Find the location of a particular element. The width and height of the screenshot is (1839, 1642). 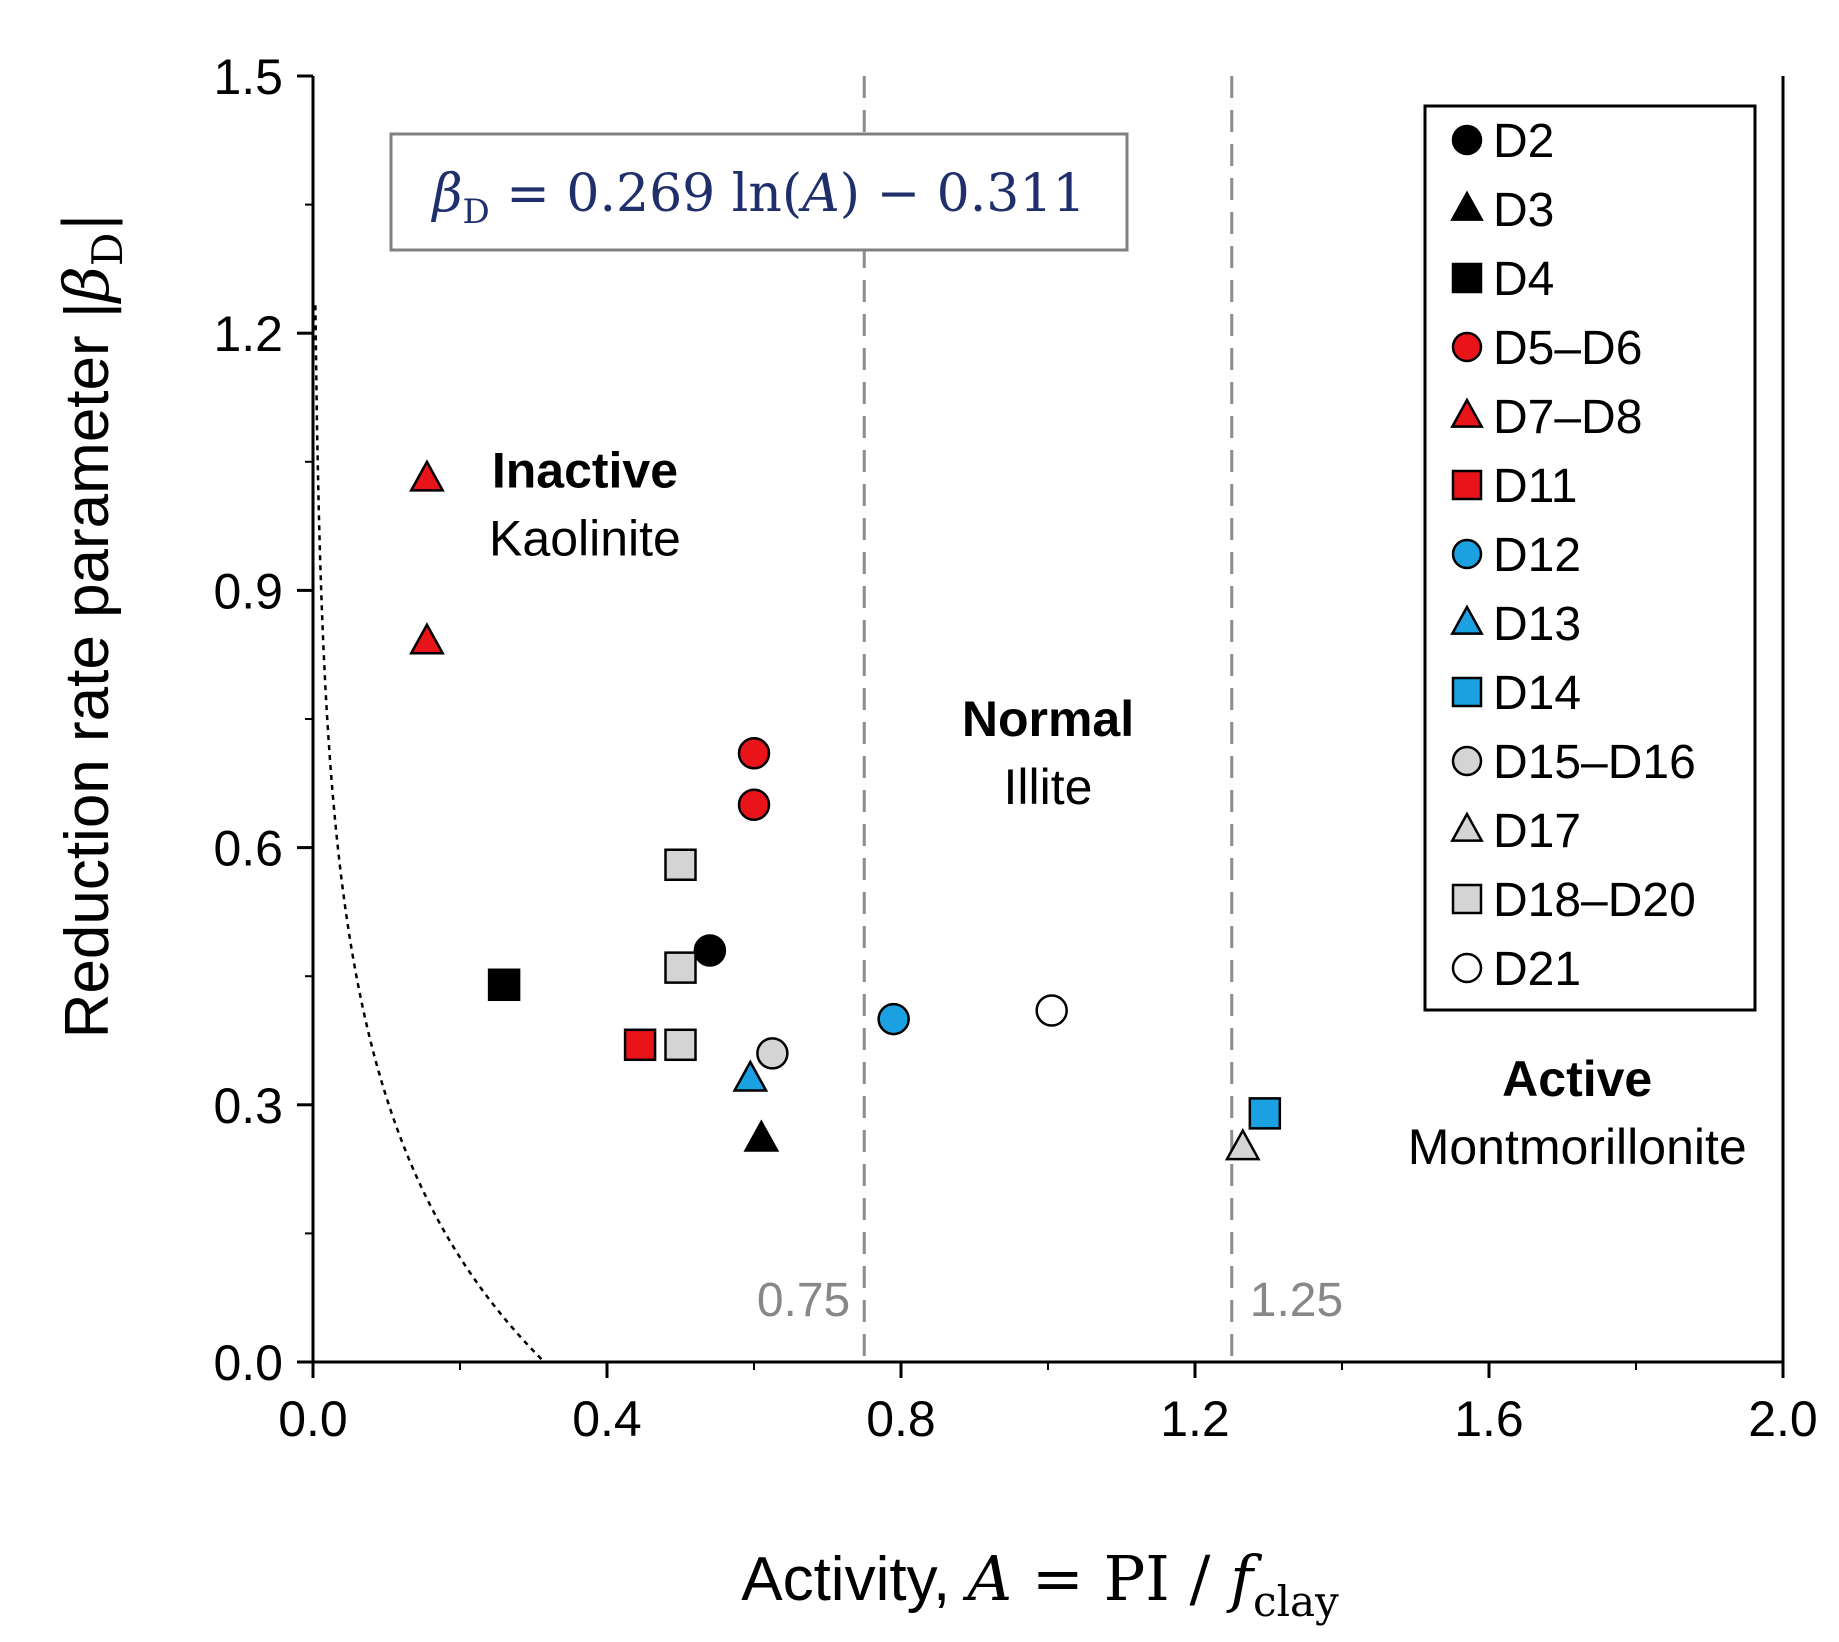

region-inactive-subtitle: Kaolinite is located at coordinates (585, 539).